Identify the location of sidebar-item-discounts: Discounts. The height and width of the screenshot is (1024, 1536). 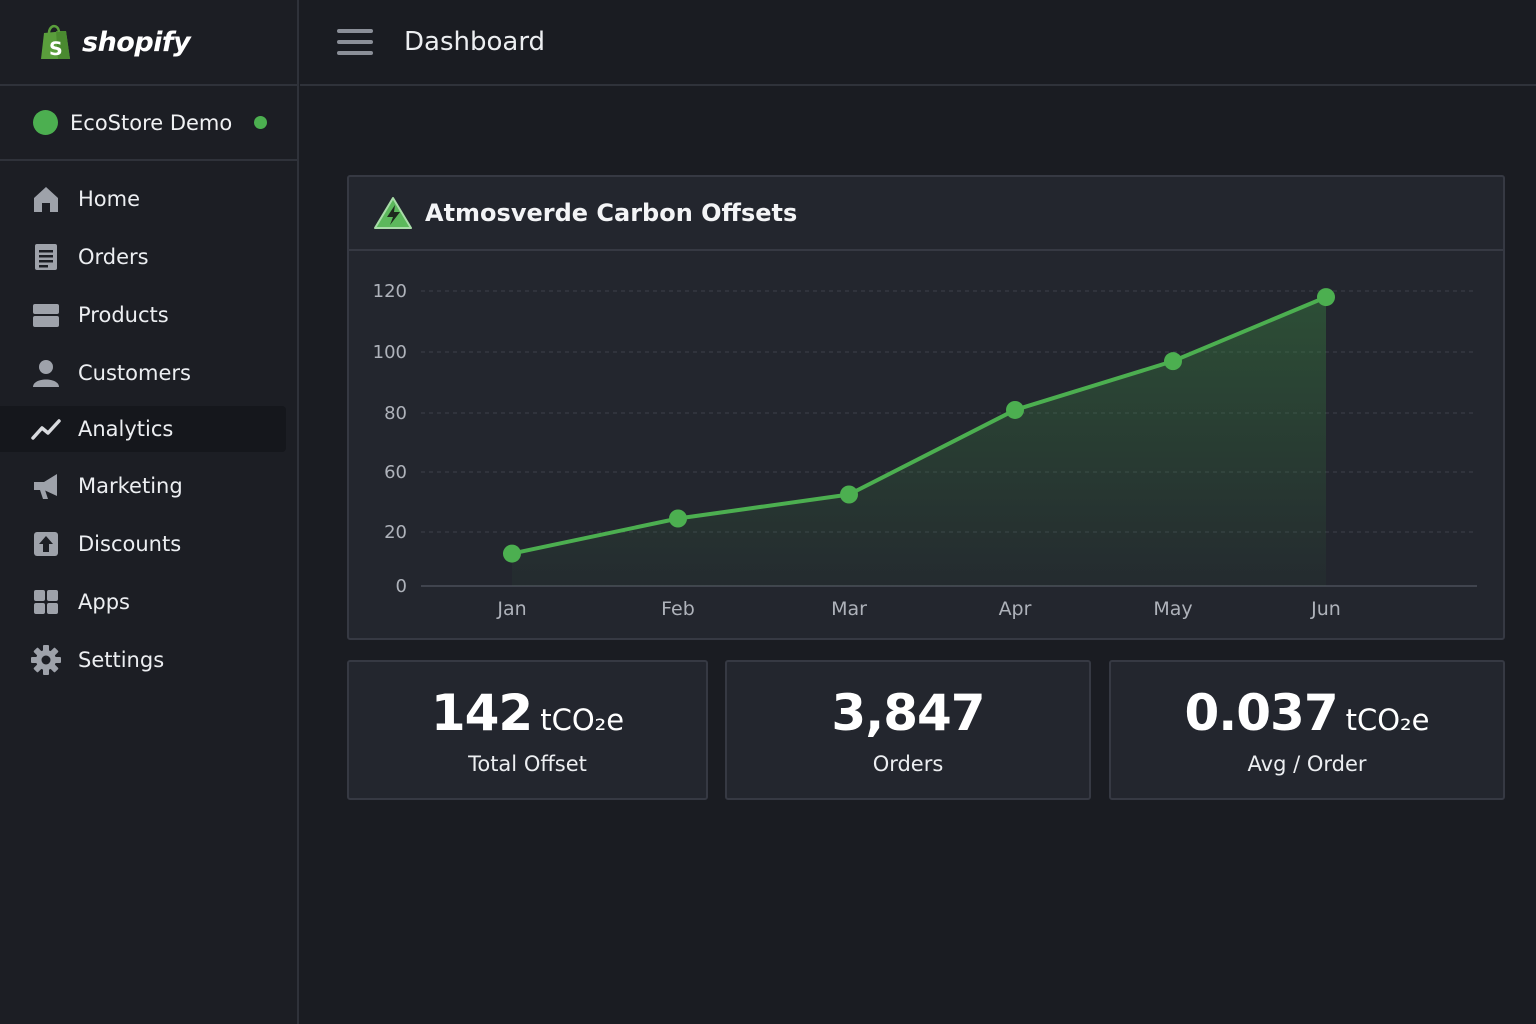
(143, 544).